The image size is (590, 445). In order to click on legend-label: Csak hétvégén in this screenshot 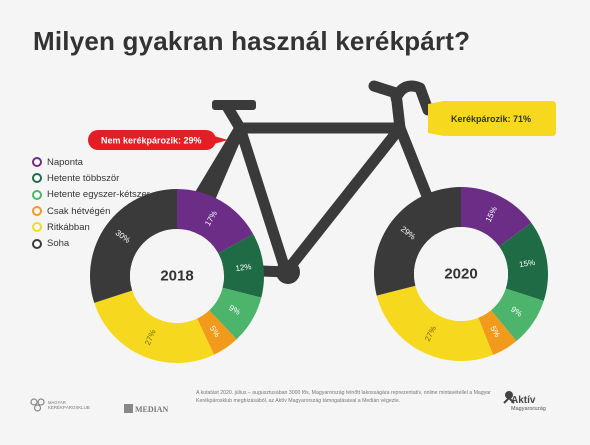, I will do `click(79, 211)`.